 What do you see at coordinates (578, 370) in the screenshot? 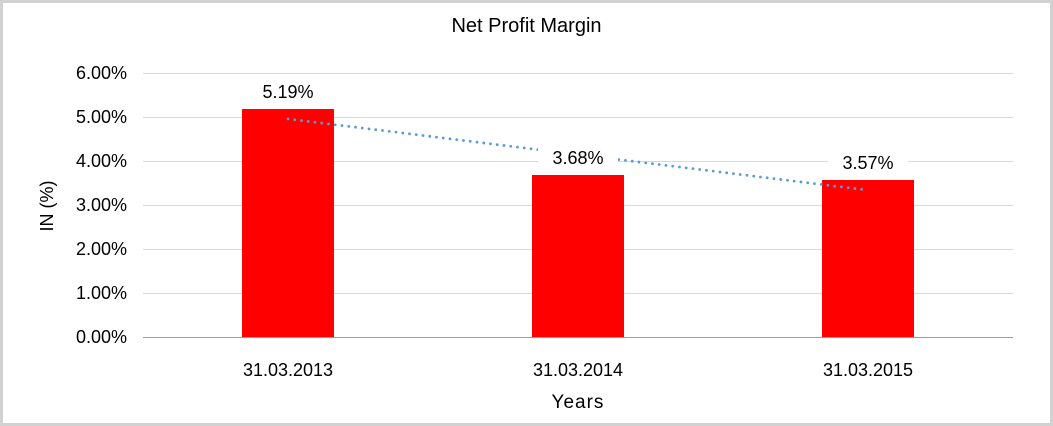
I see `x-tick-label: 31.03.2014` at bounding box center [578, 370].